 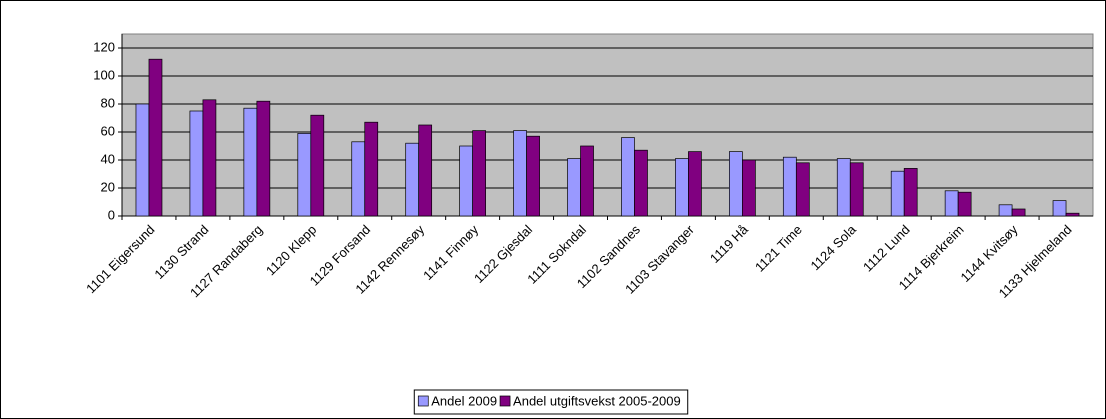 I want to click on y-tick-label: 40, so click(x=108, y=158).